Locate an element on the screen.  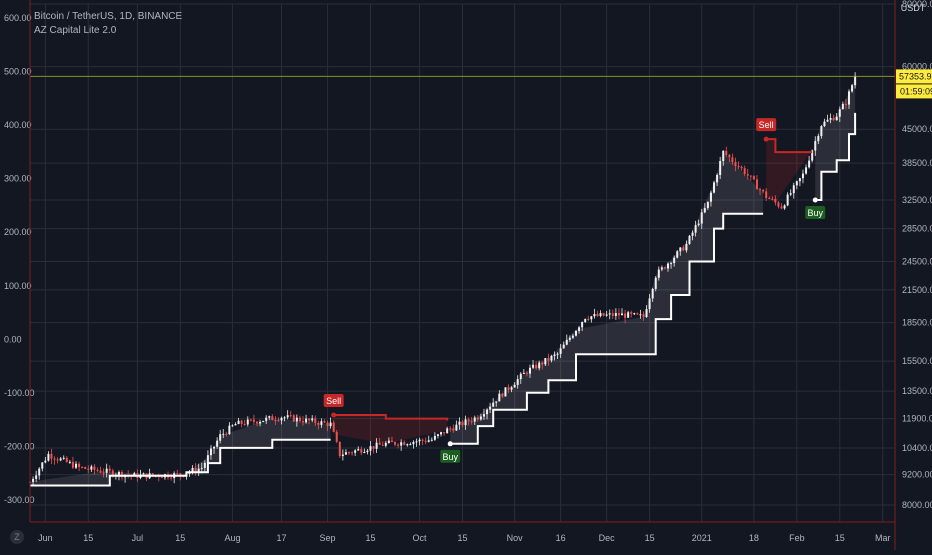
right-axis-tick: 38500.00 is located at coordinates (917, 163).